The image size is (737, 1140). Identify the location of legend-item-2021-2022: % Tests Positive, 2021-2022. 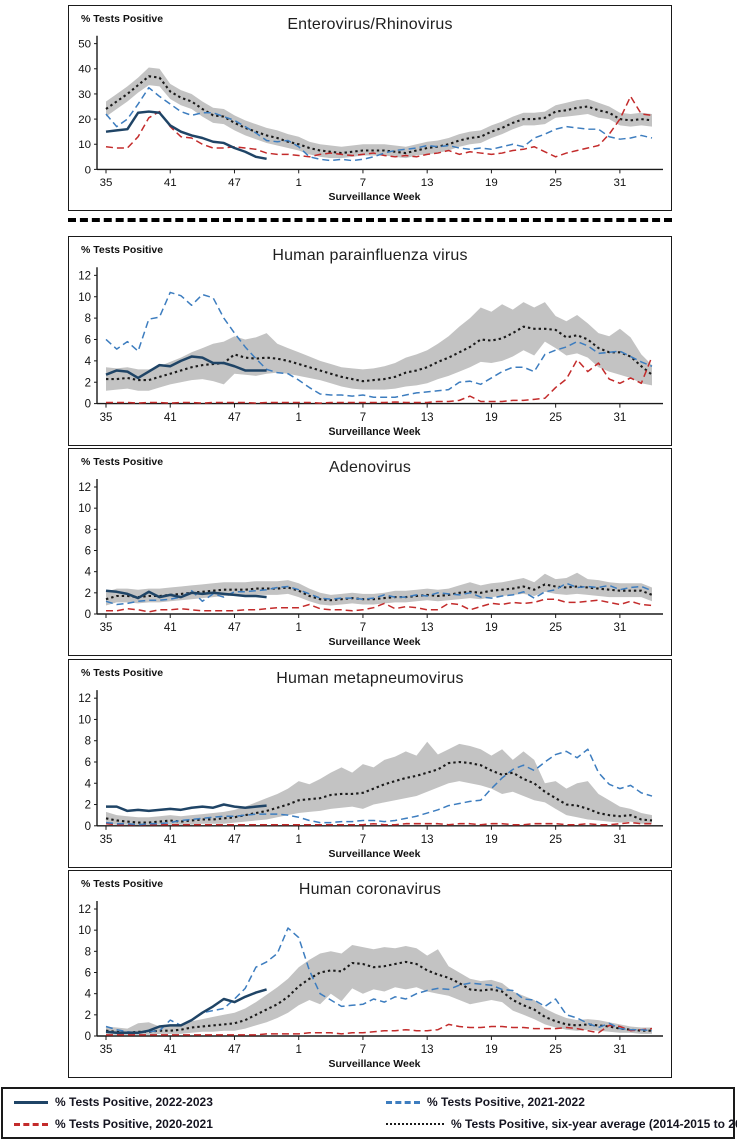
(561, 1102).